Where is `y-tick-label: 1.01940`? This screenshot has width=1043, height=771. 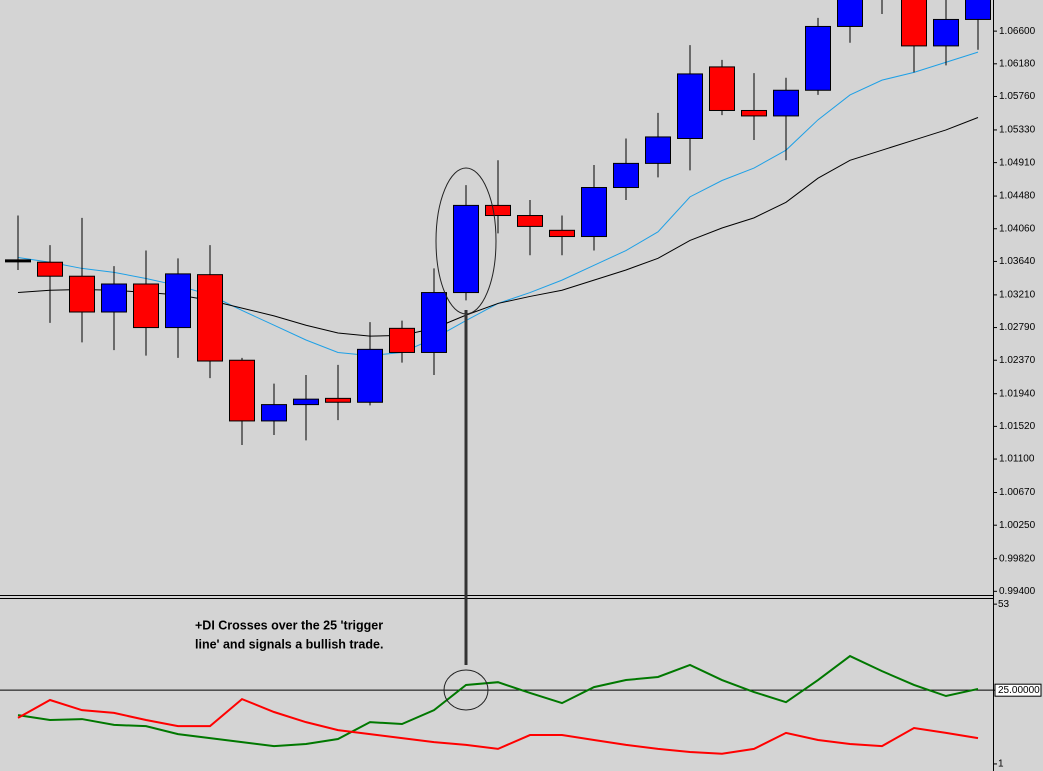
y-tick-label: 1.01940 is located at coordinates (1017, 393).